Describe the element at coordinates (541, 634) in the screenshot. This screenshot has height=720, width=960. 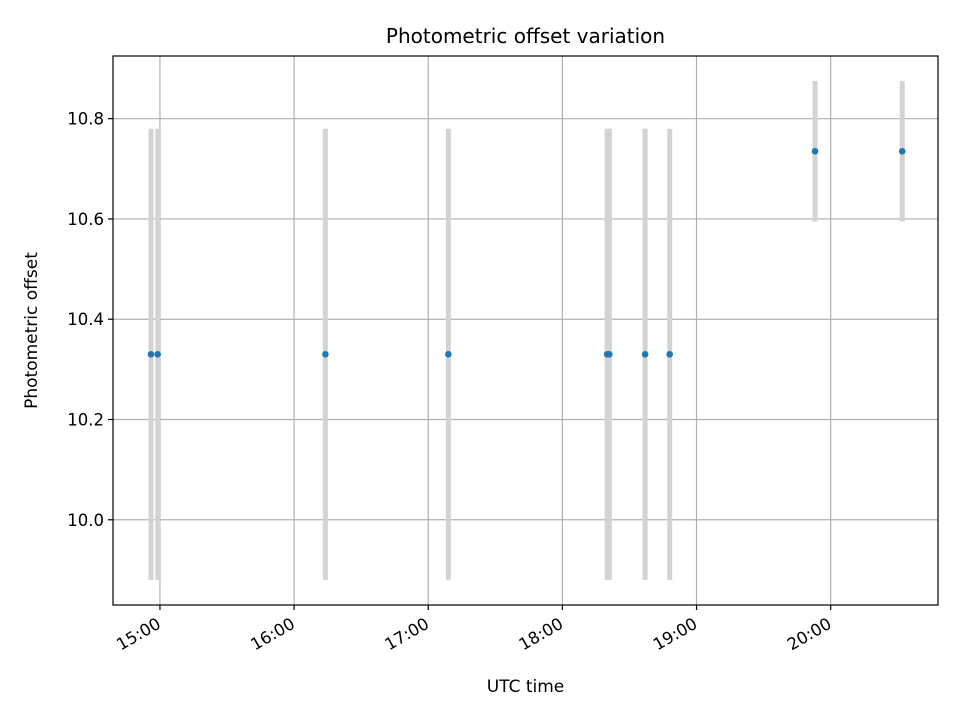
I see `x-tick-label: 18:00` at that location.